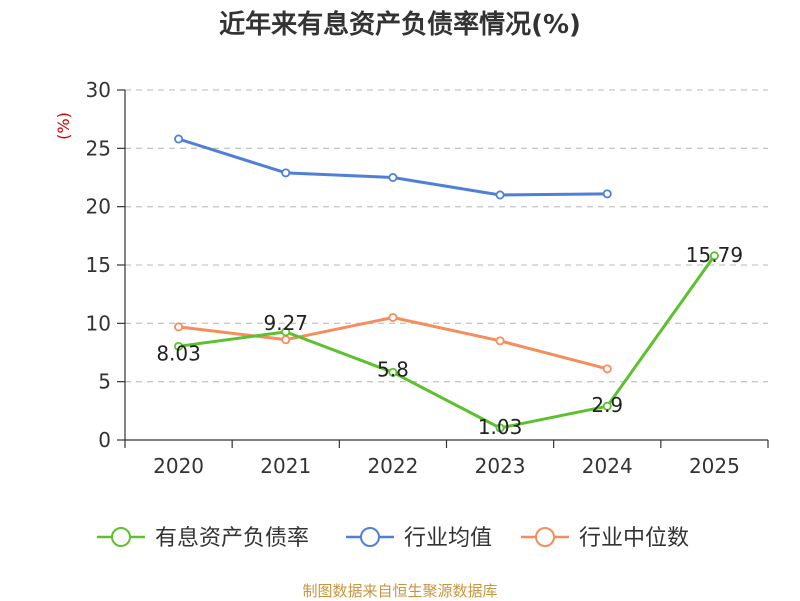  What do you see at coordinates (178, 353) in the screenshot?
I see `data-label: 8.03` at bounding box center [178, 353].